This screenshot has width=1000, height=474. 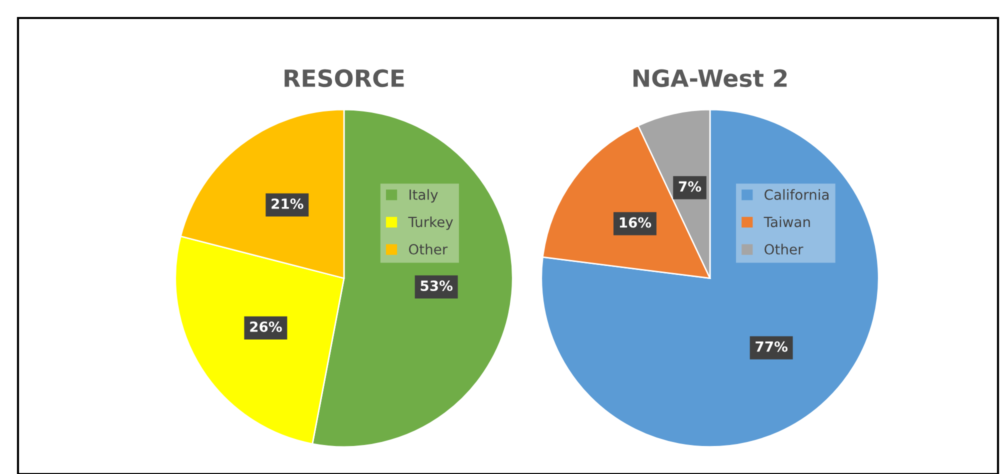 What do you see at coordinates (690, 186) in the screenshot?
I see `data-label: 7%` at bounding box center [690, 186].